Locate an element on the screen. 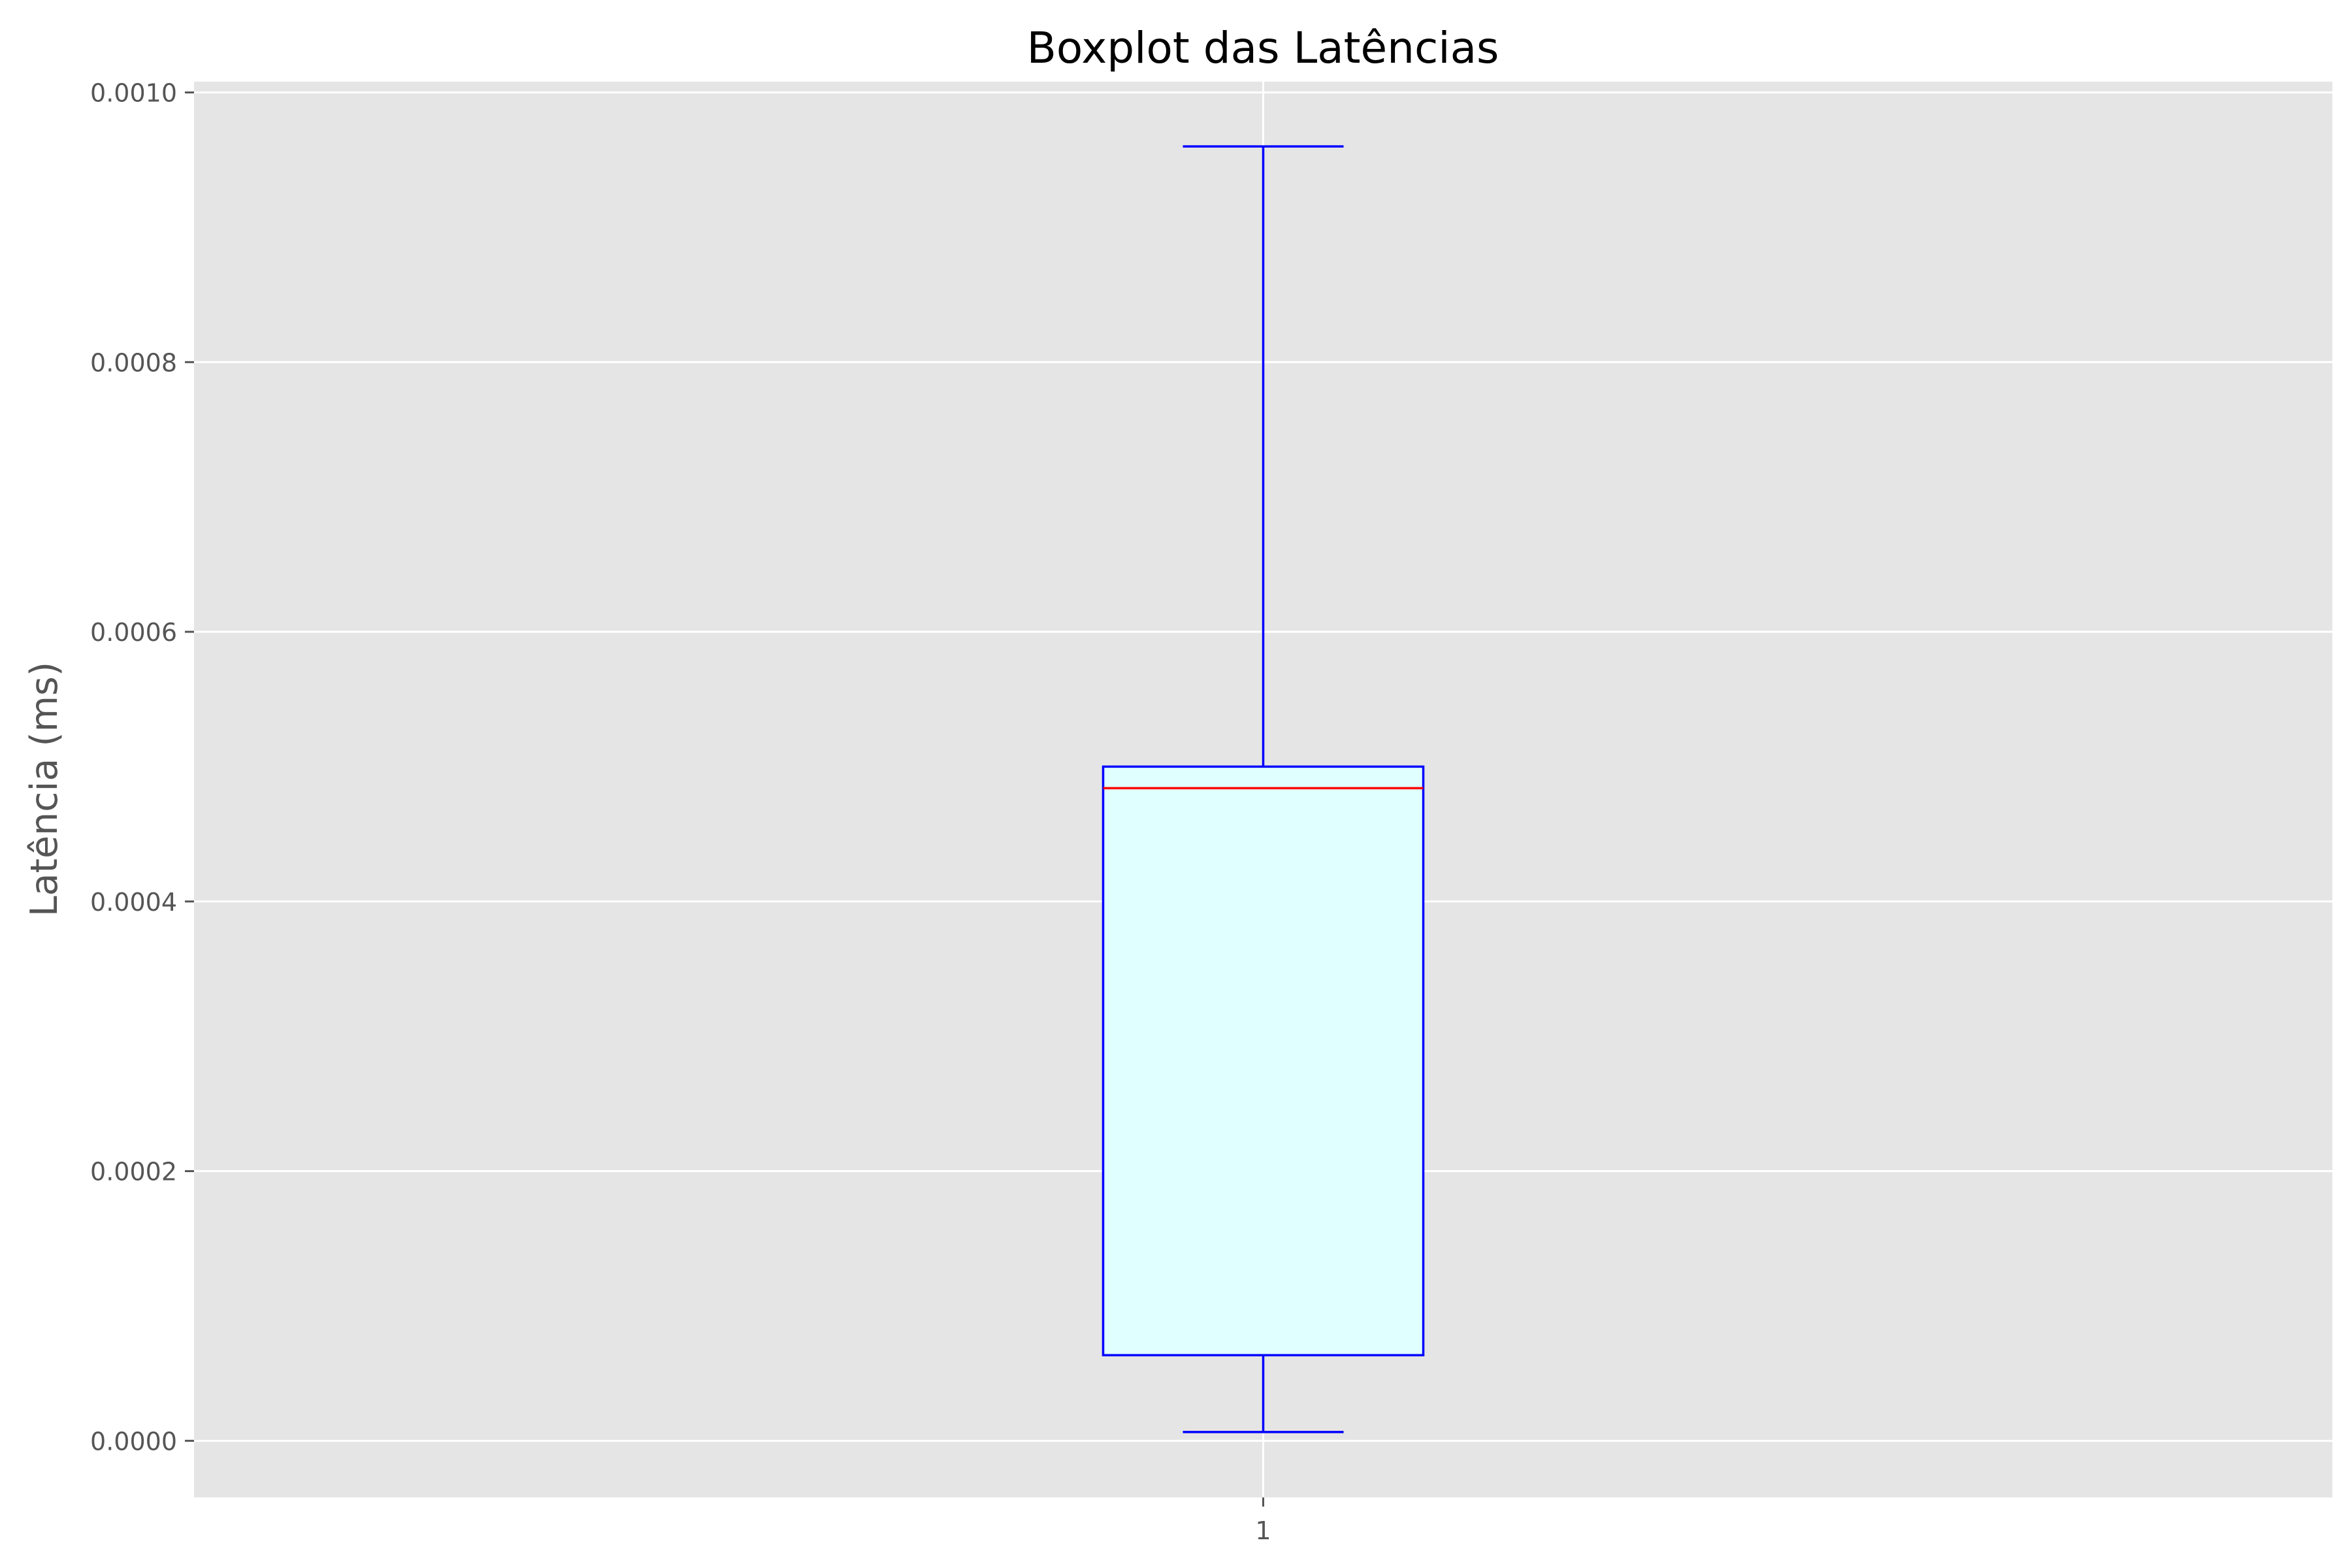 This screenshot has width=2352, height=1568. y-tick-label: 0.0010 is located at coordinates (133, 93).